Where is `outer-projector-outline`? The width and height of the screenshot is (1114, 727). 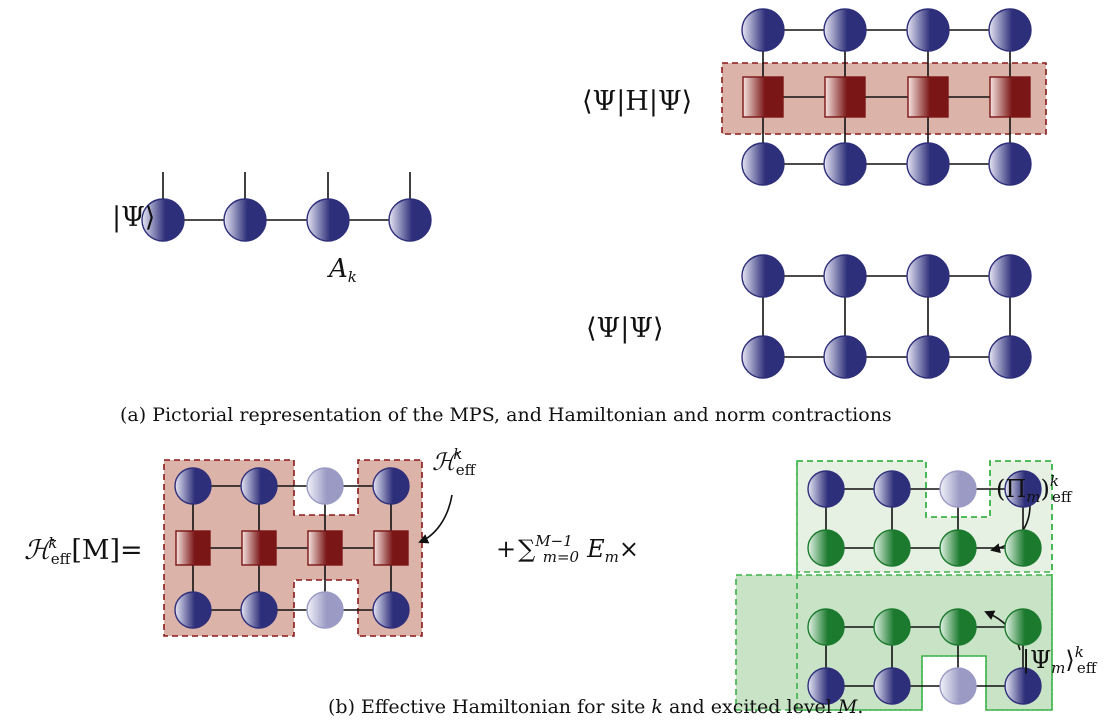
outer-projector-outline is located at coordinates (924, 585).